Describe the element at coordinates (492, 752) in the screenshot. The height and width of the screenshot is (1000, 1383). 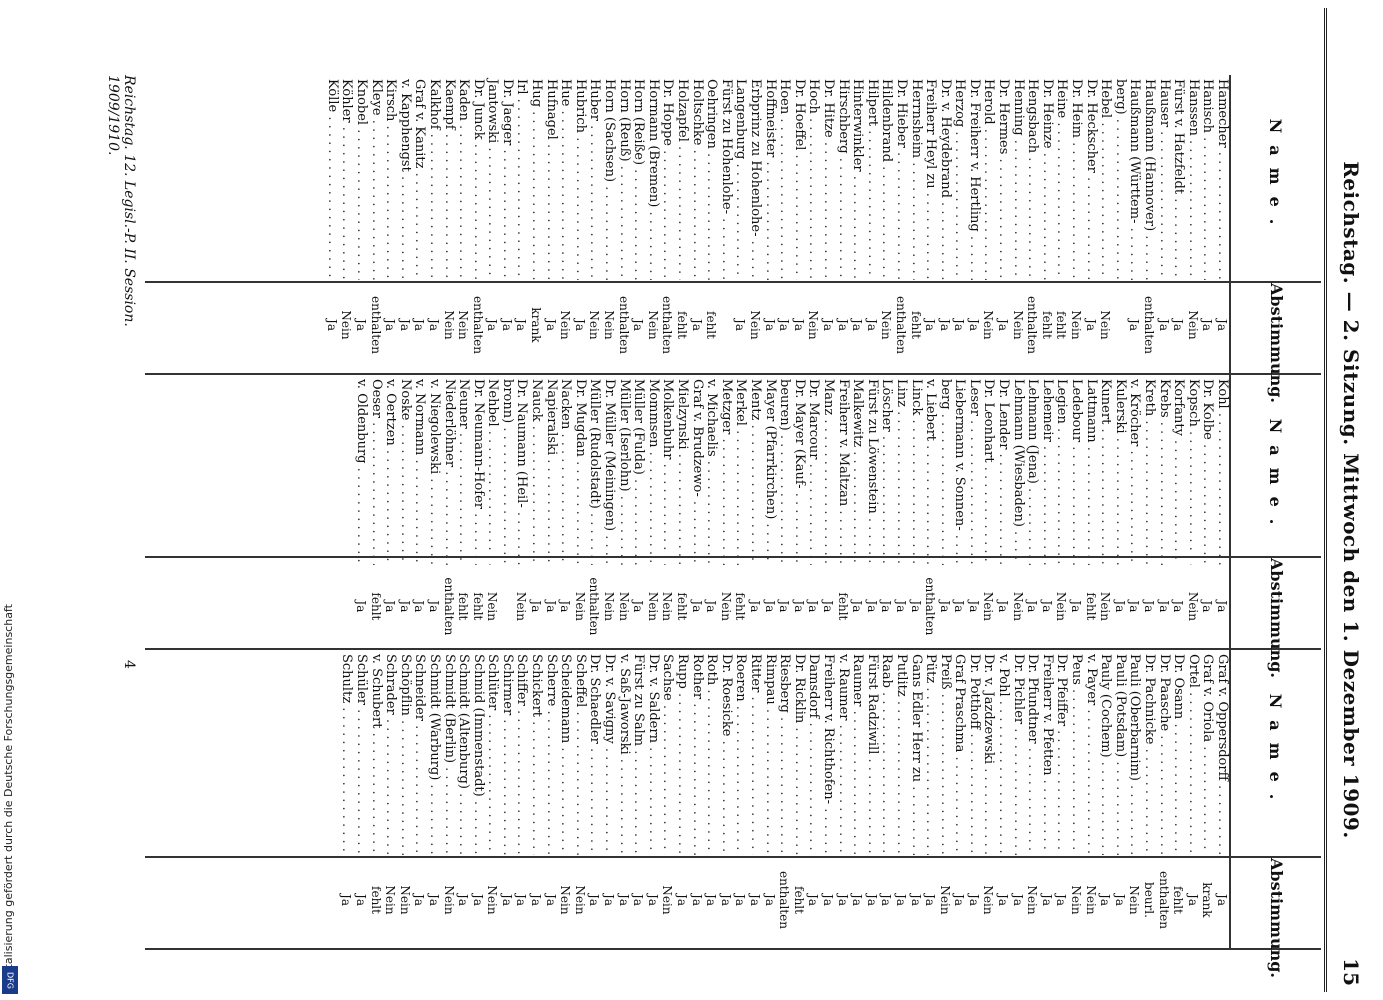
I see `member-name: Schlüter` at that location.